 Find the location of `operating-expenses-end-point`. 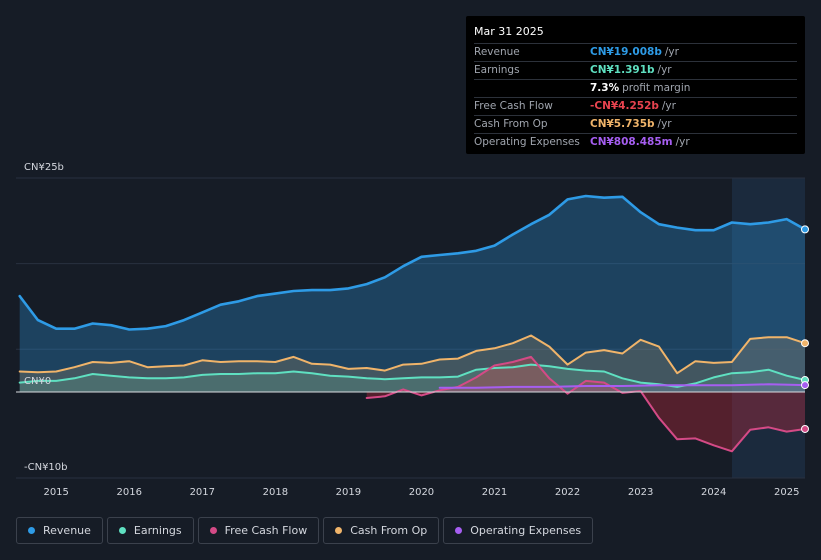

operating-expenses-end-point is located at coordinates (805, 385).